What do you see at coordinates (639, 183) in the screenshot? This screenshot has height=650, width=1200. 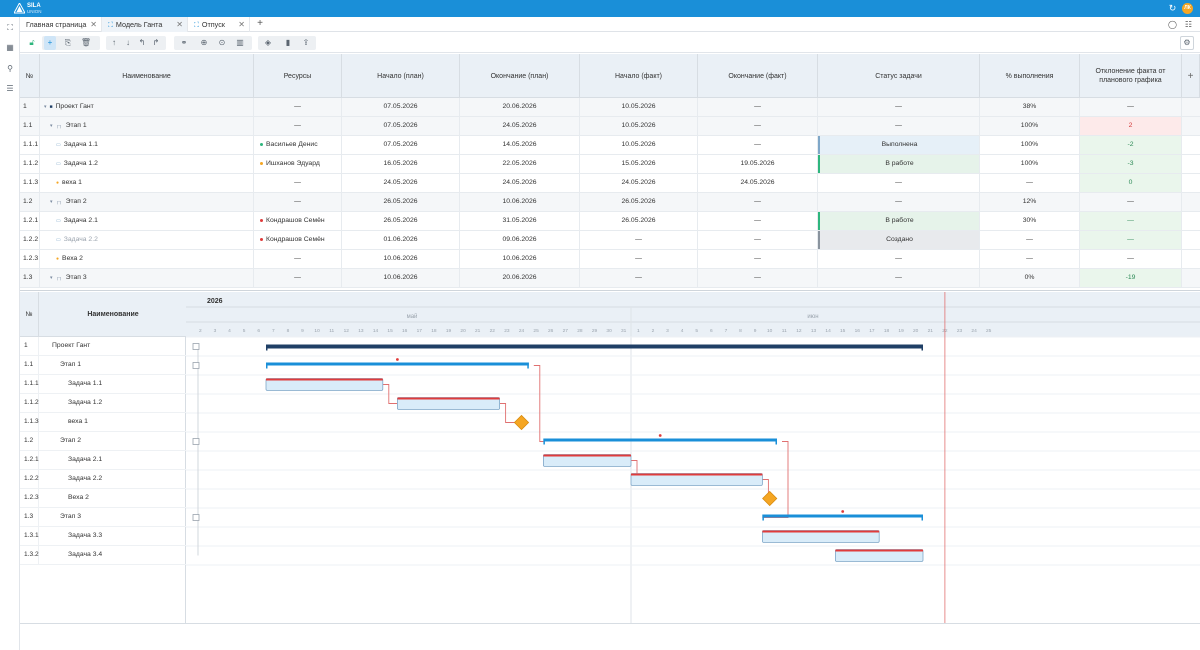 I see `cell-start-fact: 24.05.2026` at bounding box center [639, 183].